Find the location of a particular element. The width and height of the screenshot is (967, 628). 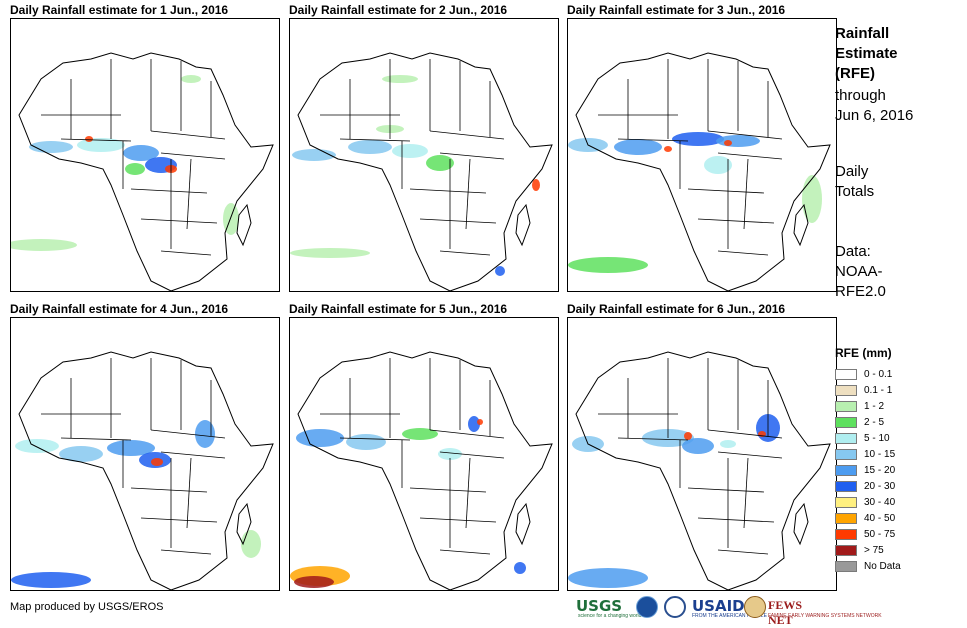

legend-item: > 75 is located at coordinates (890, 550).